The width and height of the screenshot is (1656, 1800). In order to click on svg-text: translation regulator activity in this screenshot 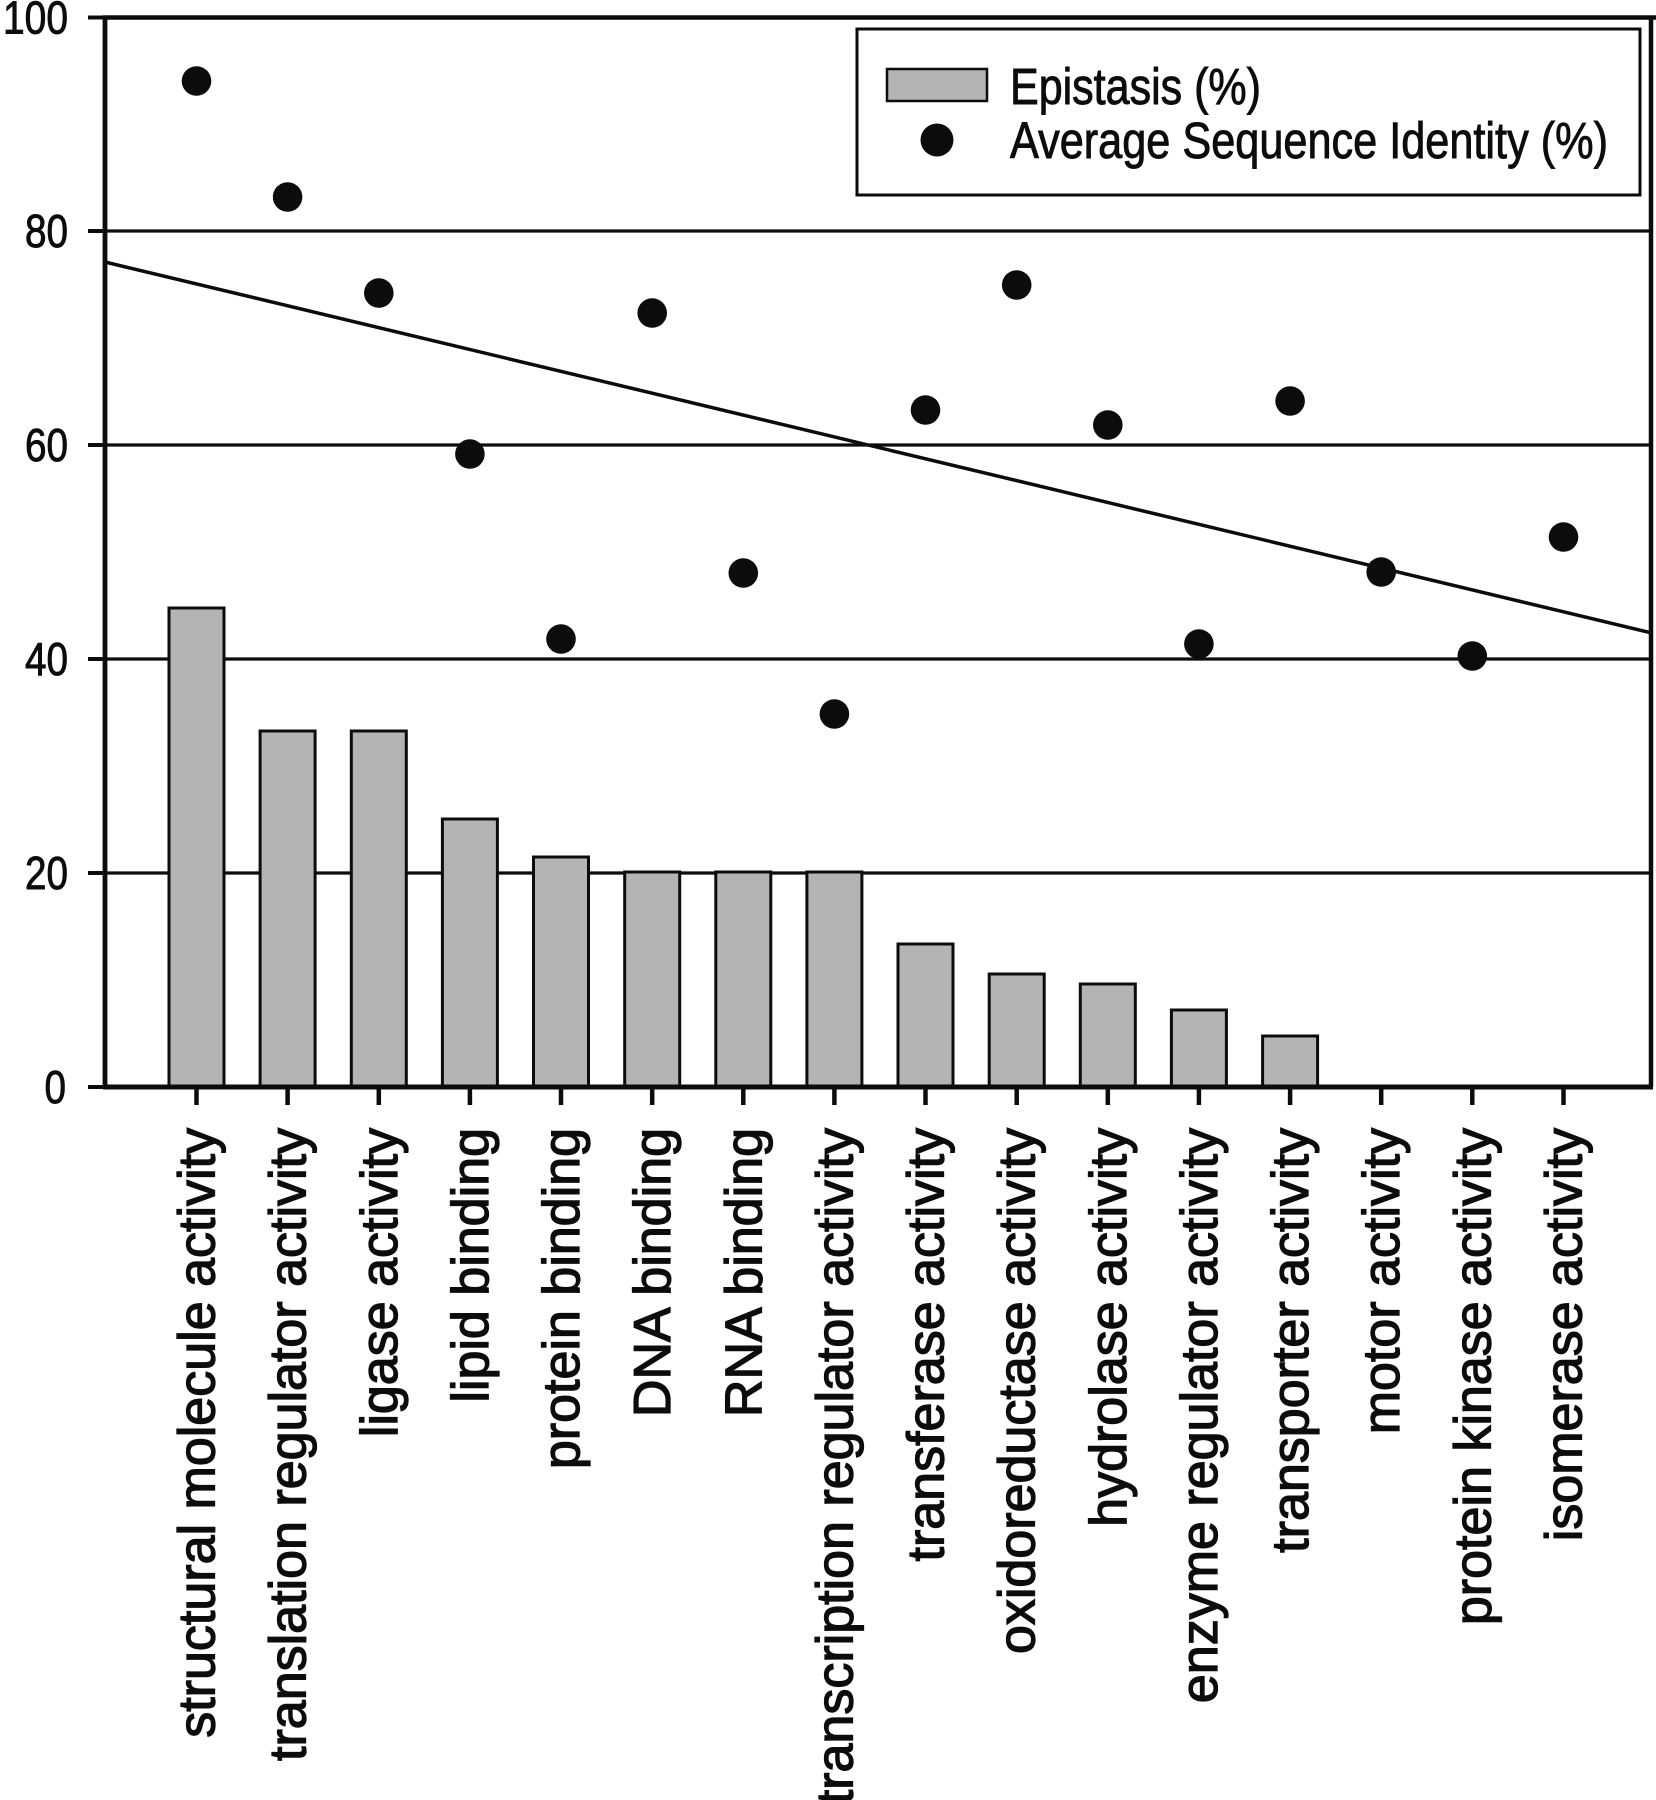, I will do `click(289, 1444)`.